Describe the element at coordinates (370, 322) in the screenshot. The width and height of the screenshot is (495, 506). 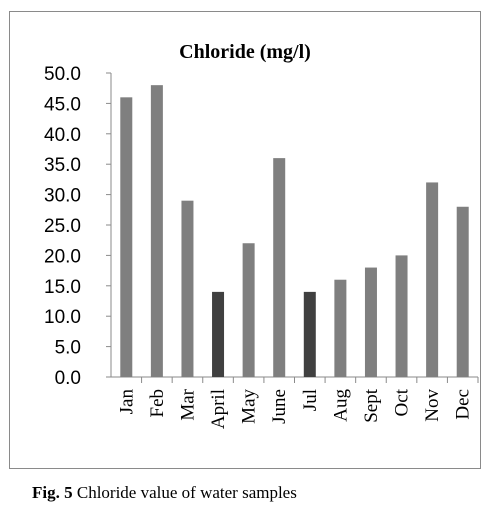
I see `bar-sept` at that location.